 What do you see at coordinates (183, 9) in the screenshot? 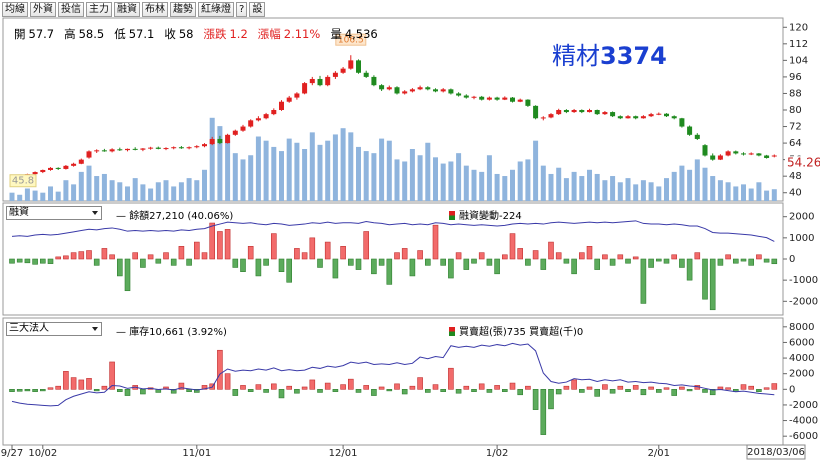
I see `toolbar-button: 趨勢` at bounding box center [183, 9].